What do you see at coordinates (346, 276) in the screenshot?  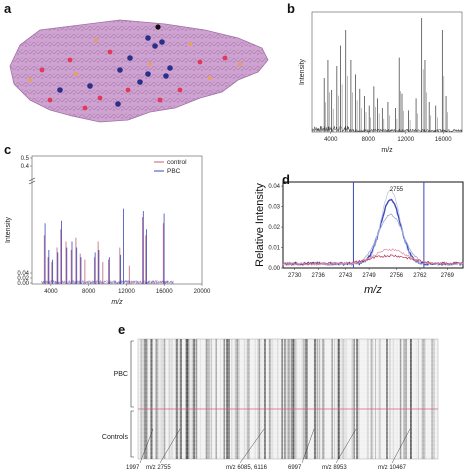 I see `x-tick-label: 2743` at bounding box center [346, 276].